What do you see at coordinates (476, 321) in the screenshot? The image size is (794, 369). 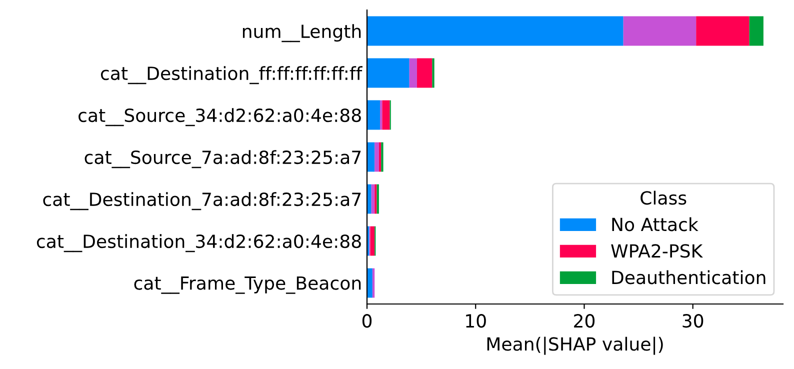 I see `x-tick-label: 10` at bounding box center [476, 321].